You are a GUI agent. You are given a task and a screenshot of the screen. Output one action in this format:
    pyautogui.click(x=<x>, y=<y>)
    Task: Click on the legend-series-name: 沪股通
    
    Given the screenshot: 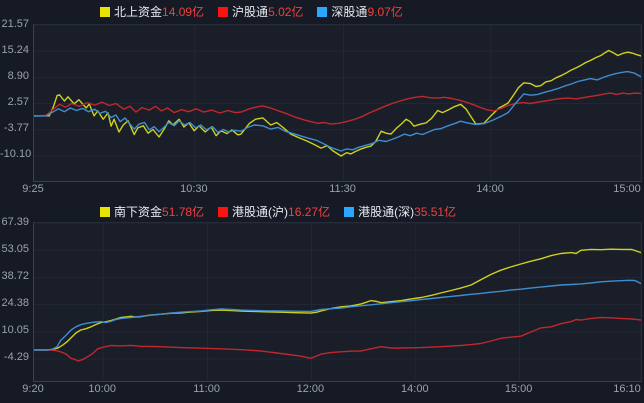 What is the action you would take?
    pyautogui.click(x=250, y=12)
    